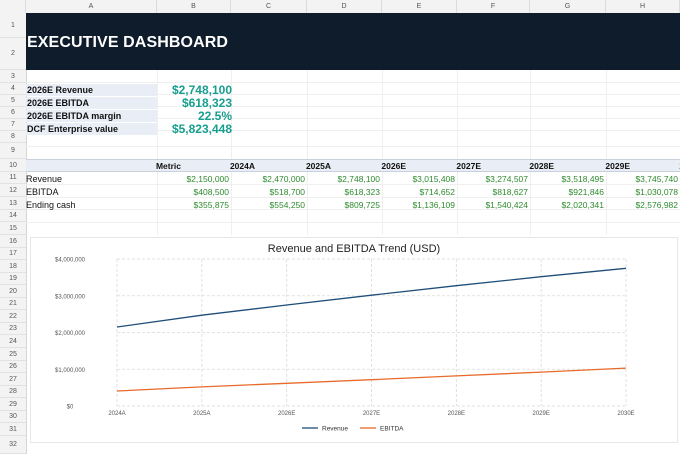  I want to click on kpi-value-dcf: $5,823,448, so click(201, 129).